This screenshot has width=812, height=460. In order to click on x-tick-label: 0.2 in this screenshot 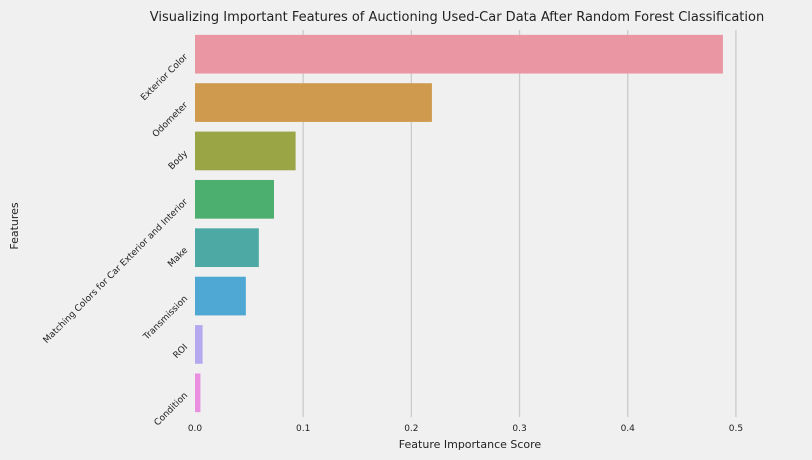, I will do `click(411, 429)`.